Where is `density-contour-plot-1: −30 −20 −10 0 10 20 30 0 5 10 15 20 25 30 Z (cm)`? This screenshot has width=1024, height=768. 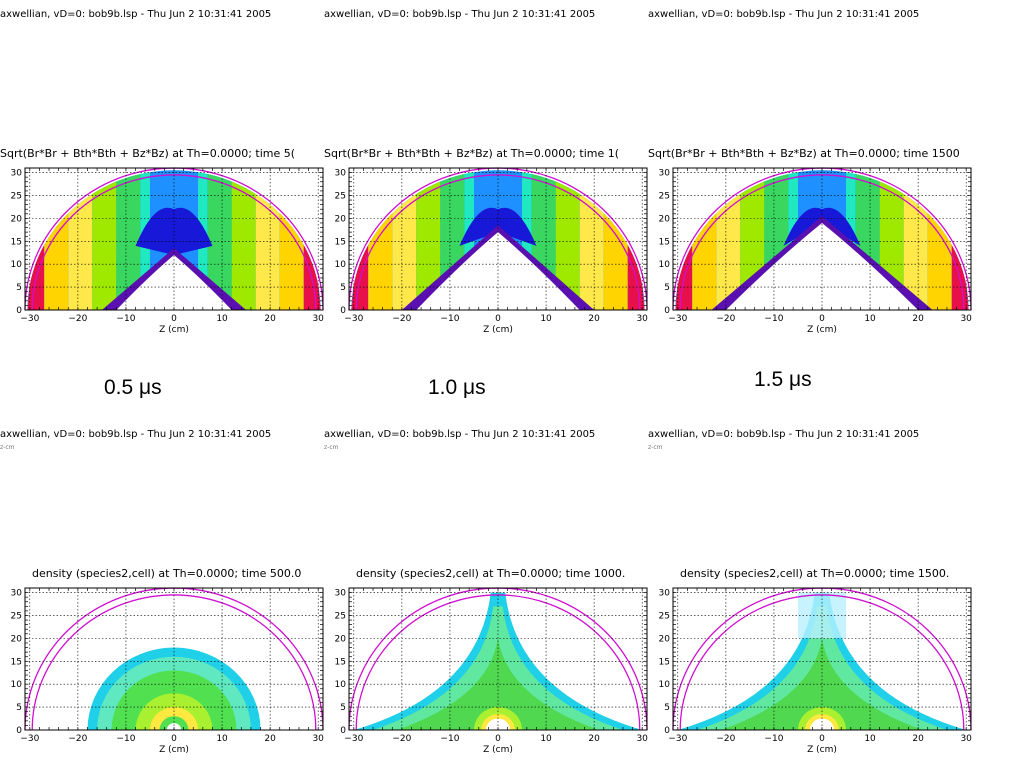
density-contour-plot-1: −30 −20 −10 0 10 20 30 0 5 10 15 20 25 30 Z (cm) is located at coordinates (167, 671).